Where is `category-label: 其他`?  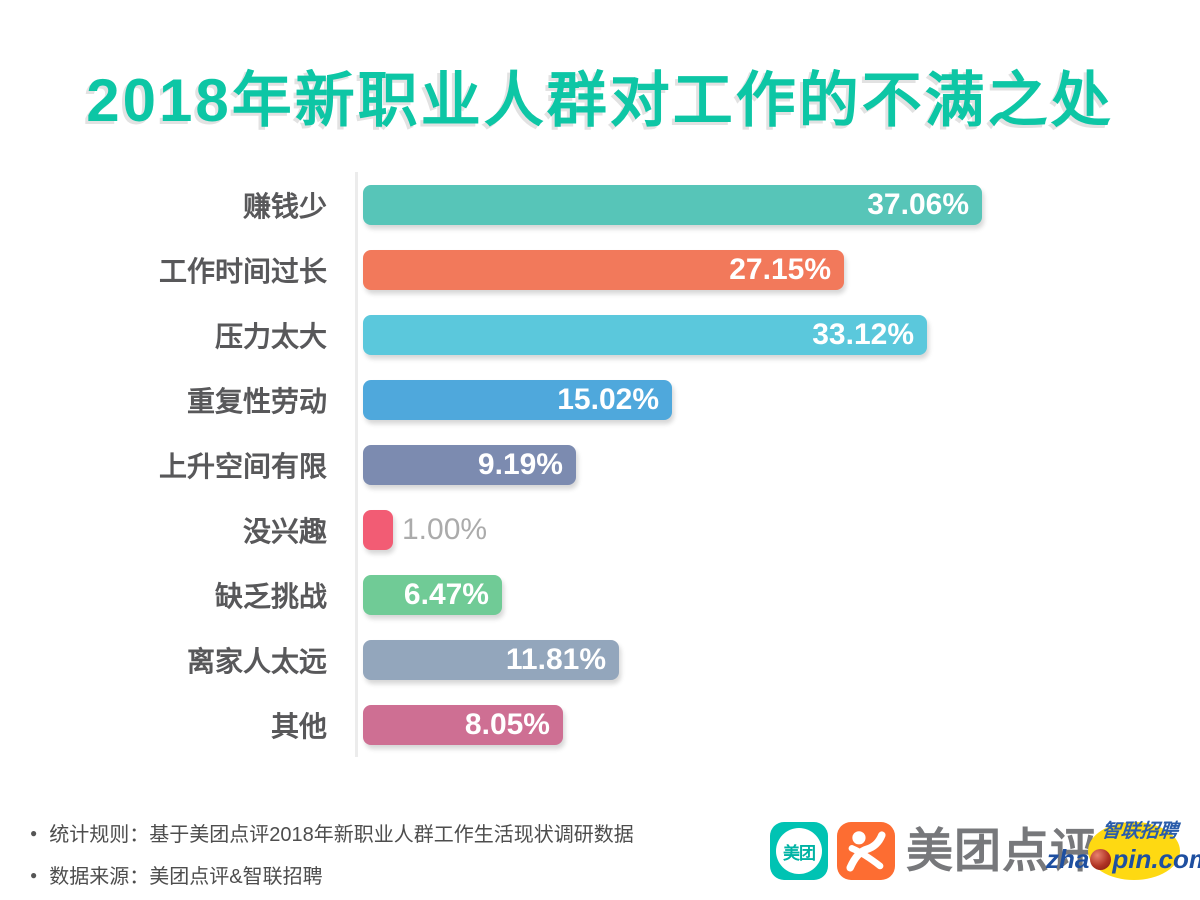
category-label: 其他 is located at coordinates (298, 726).